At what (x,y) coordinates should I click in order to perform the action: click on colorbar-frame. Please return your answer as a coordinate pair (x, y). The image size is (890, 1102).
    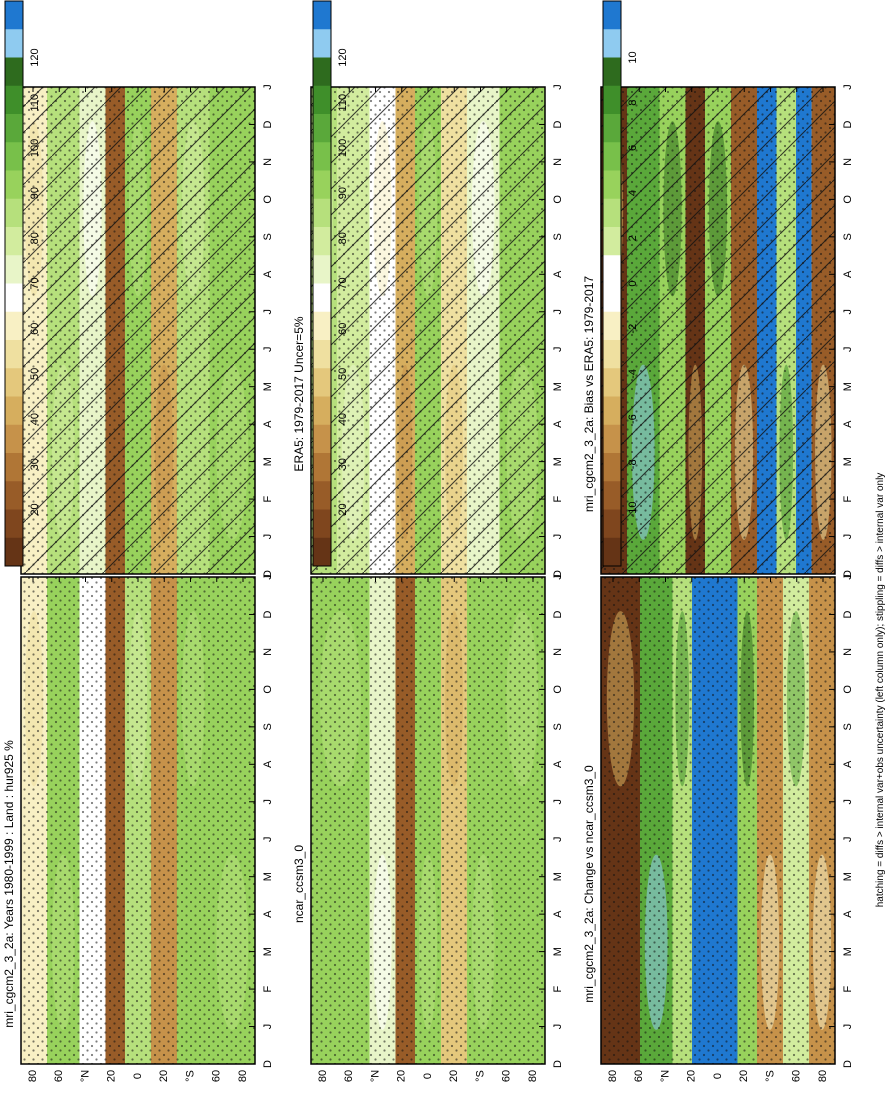
    Looking at the image, I should click on (14, 283).